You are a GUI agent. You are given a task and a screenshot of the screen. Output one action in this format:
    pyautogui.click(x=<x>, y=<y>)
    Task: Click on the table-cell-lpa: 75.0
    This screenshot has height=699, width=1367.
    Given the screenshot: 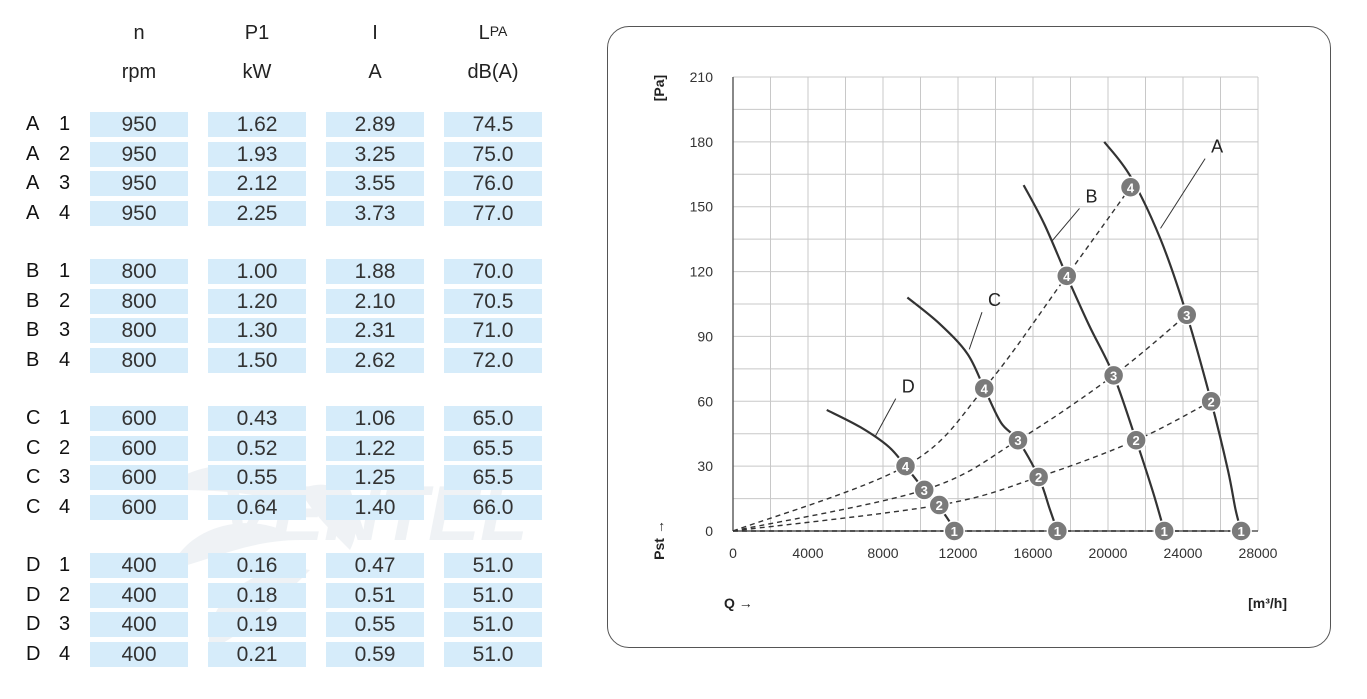 What is the action you would take?
    pyautogui.click(x=493, y=154)
    